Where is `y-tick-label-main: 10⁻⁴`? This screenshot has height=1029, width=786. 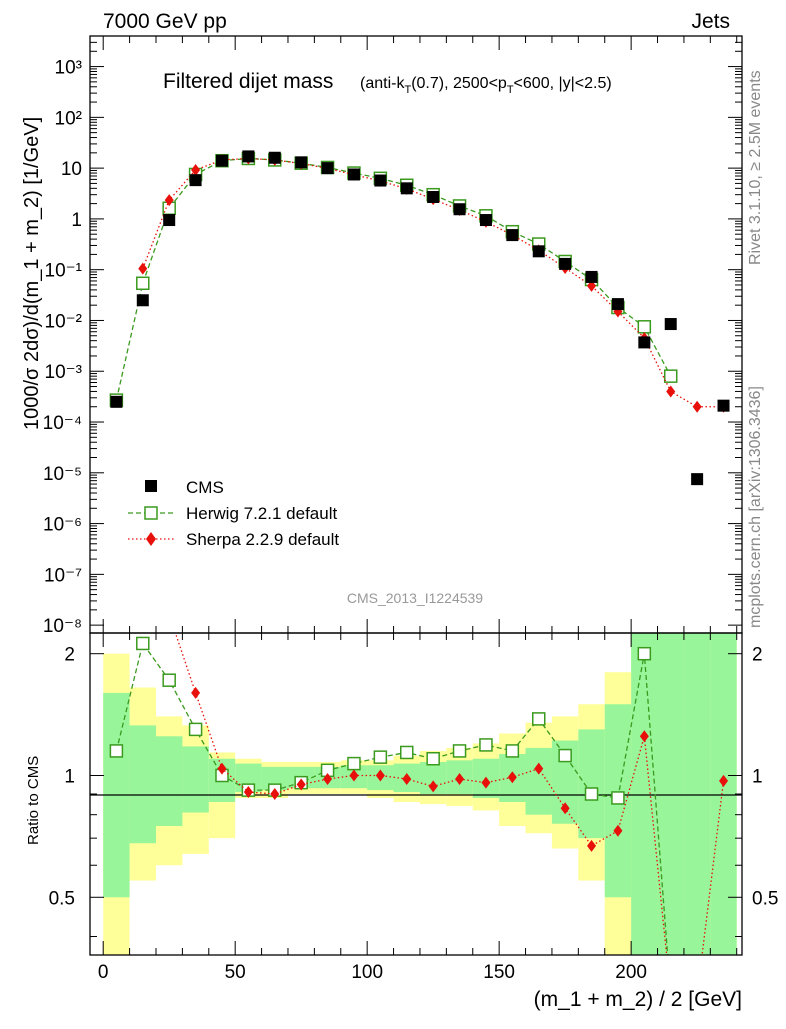
y-tick-label-main: 10⁻⁴ is located at coordinates (62, 423).